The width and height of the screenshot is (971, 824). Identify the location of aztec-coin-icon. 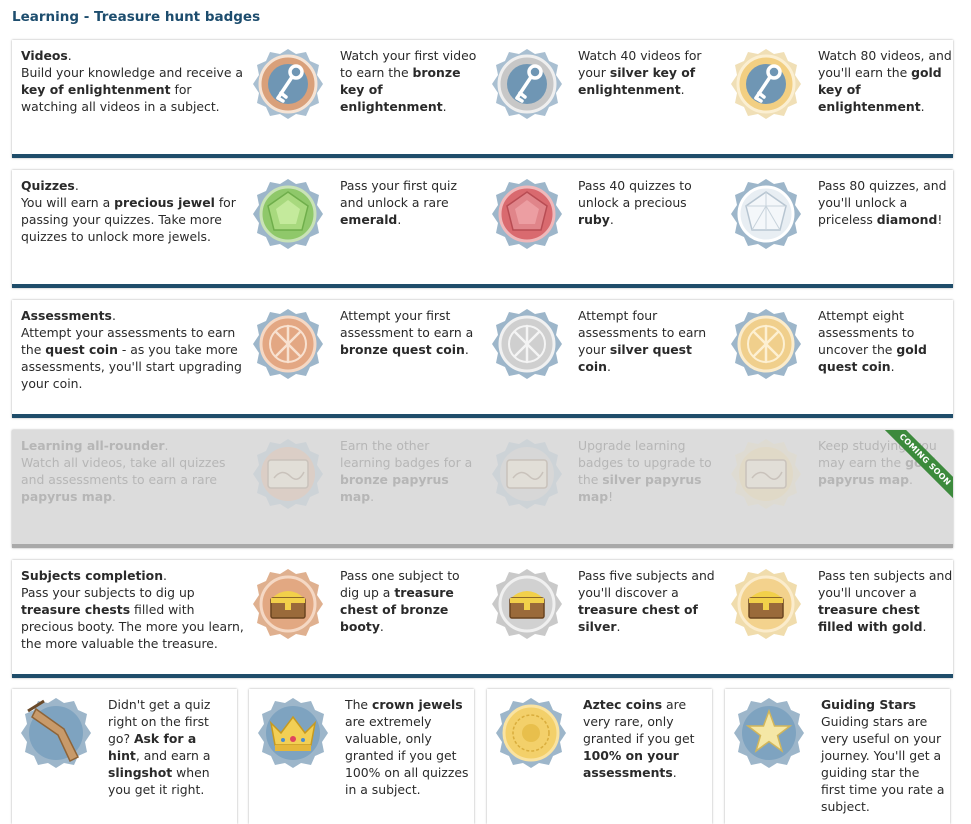
(531, 733).